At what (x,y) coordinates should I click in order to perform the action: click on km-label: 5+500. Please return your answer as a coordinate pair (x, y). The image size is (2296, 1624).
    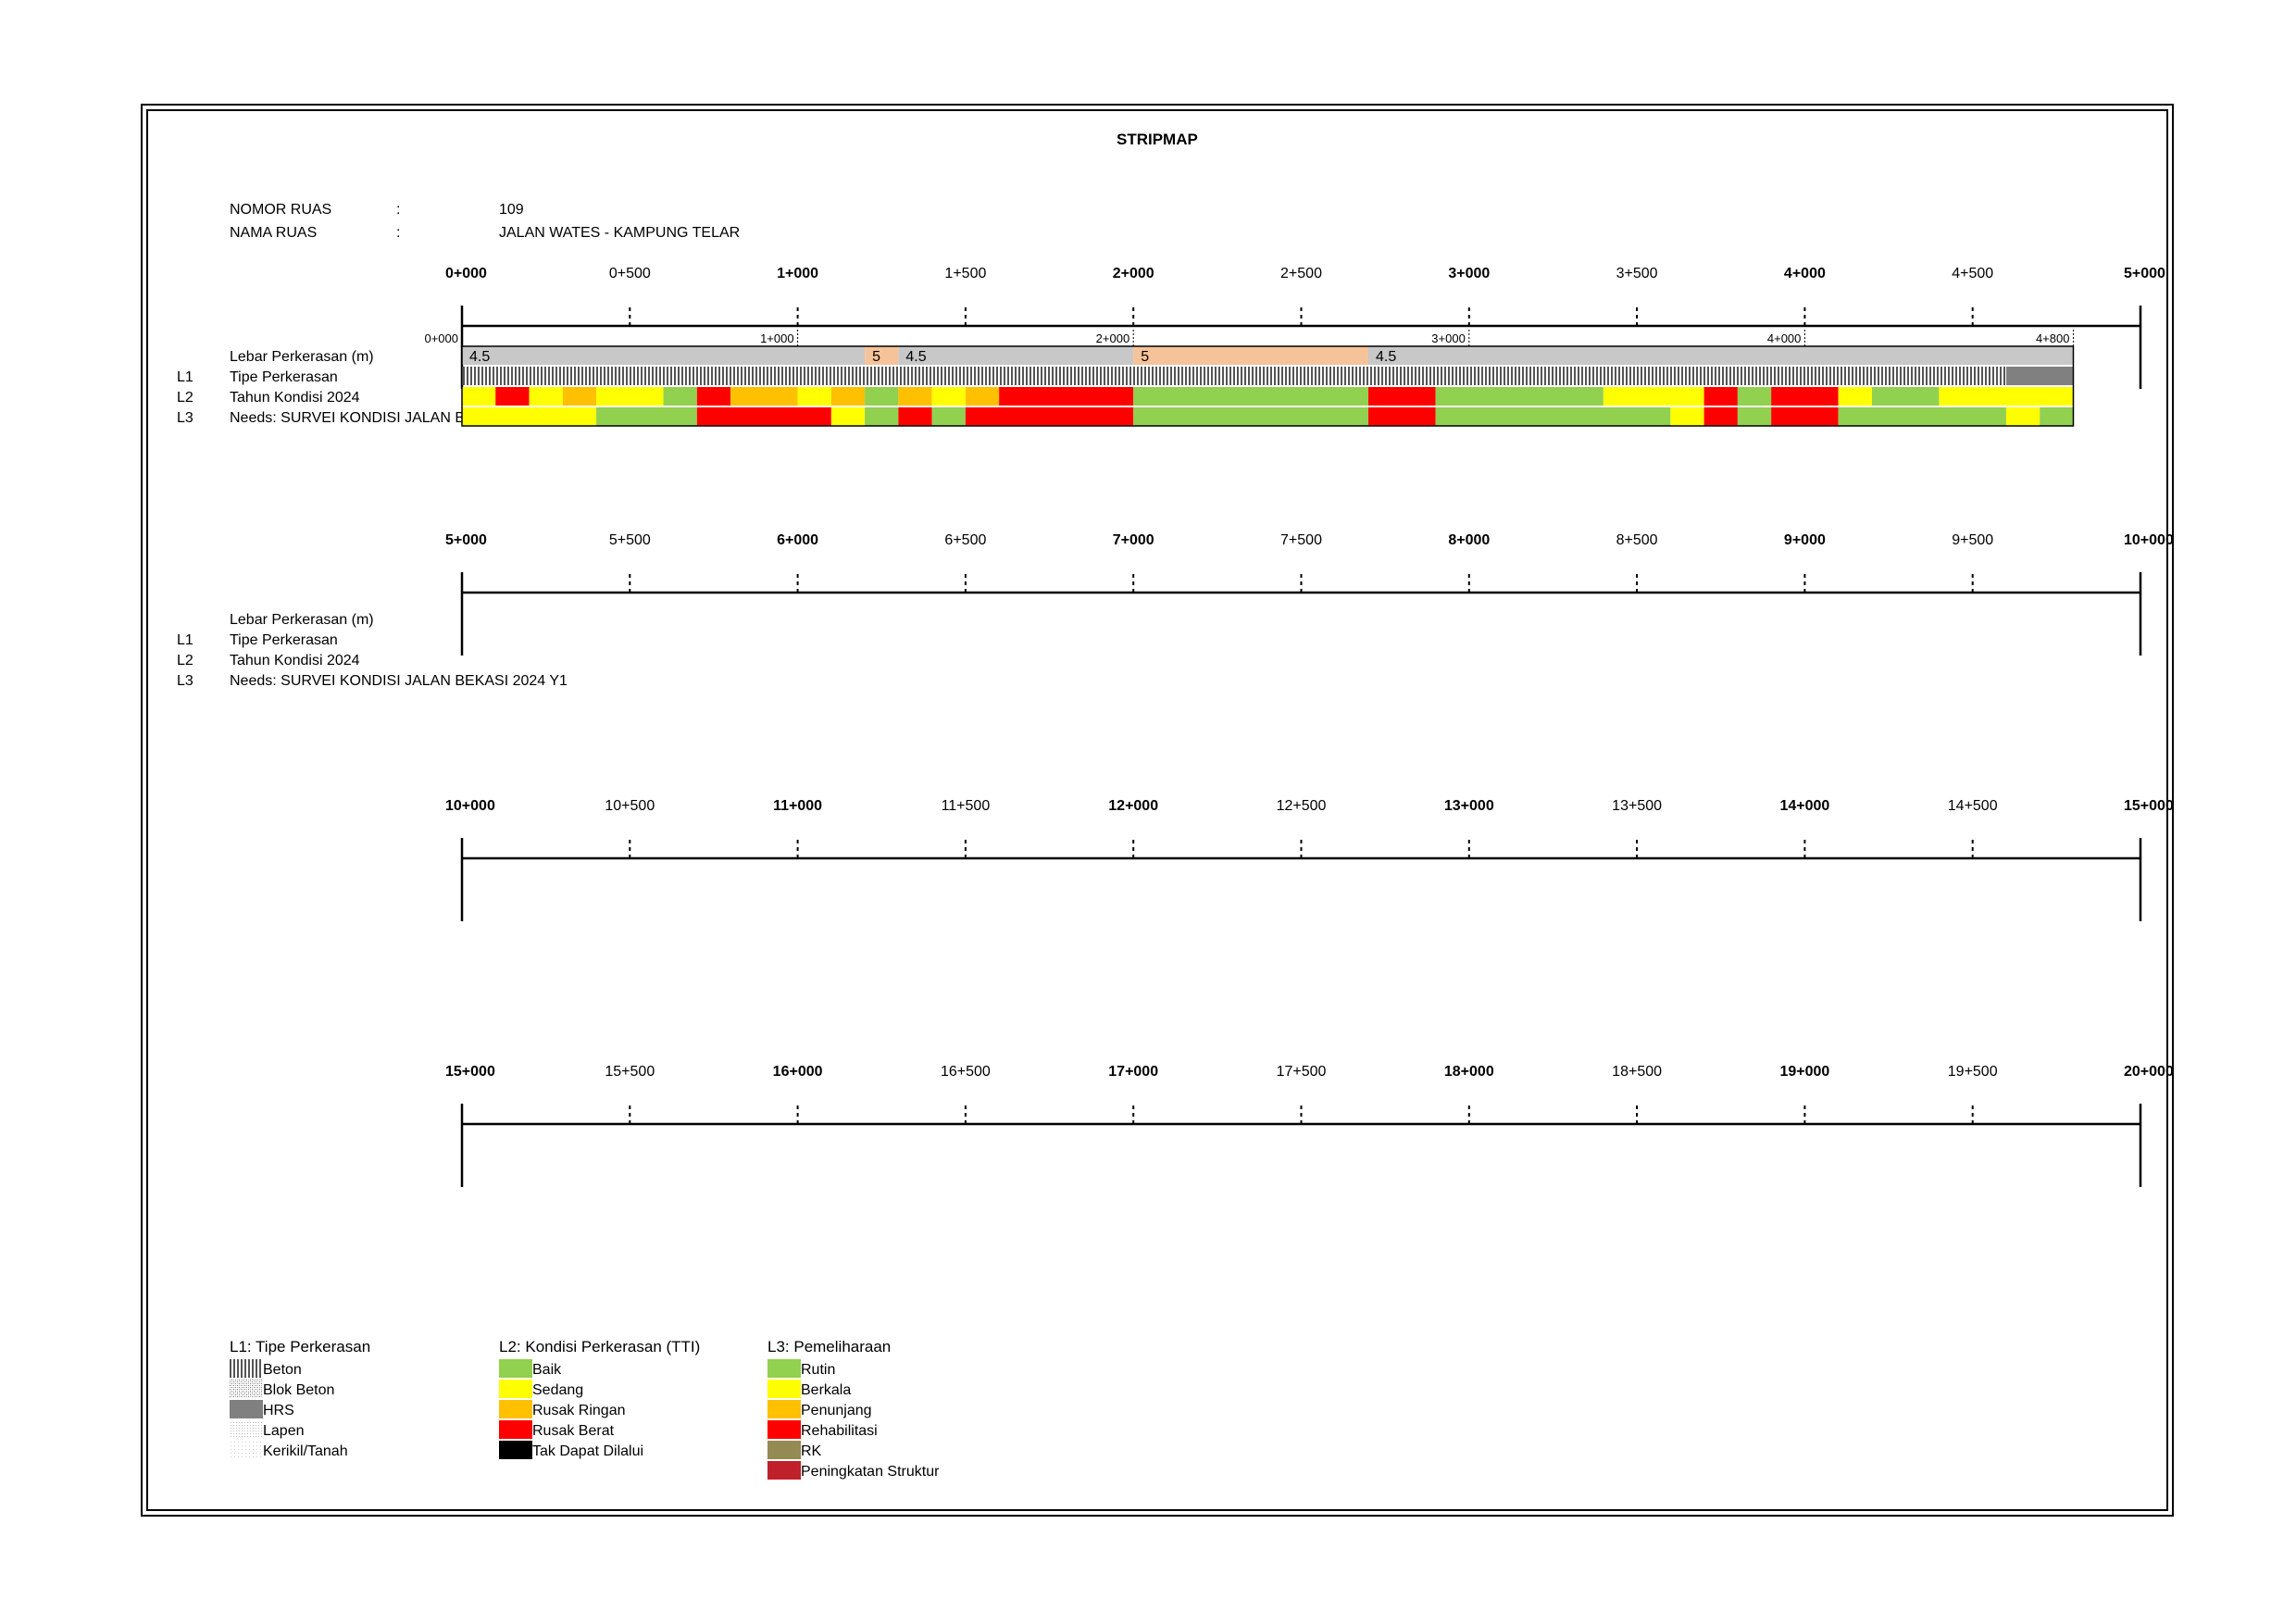
    Looking at the image, I should click on (630, 540).